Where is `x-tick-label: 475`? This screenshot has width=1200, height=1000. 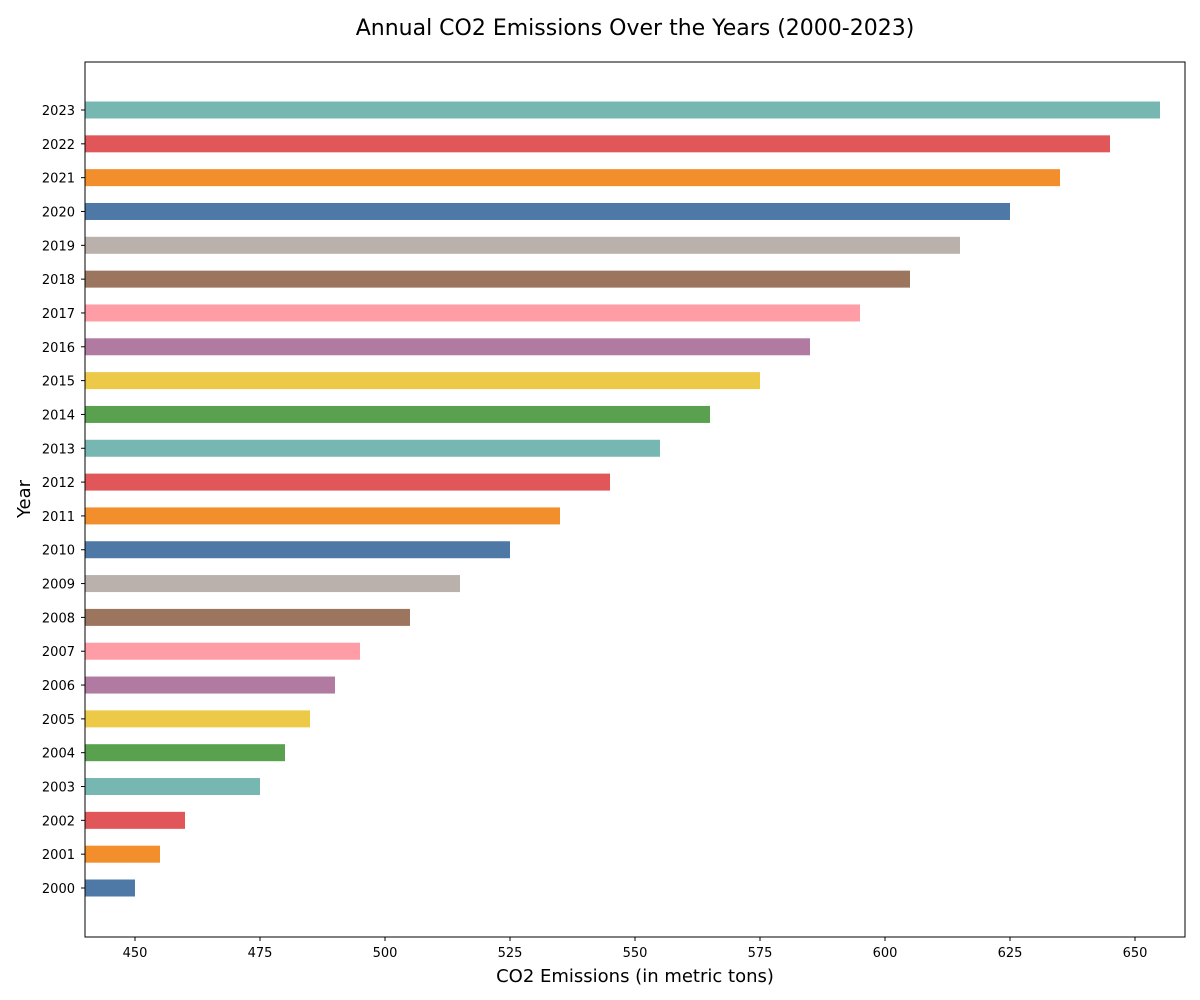 x-tick-label: 475 is located at coordinates (260, 953).